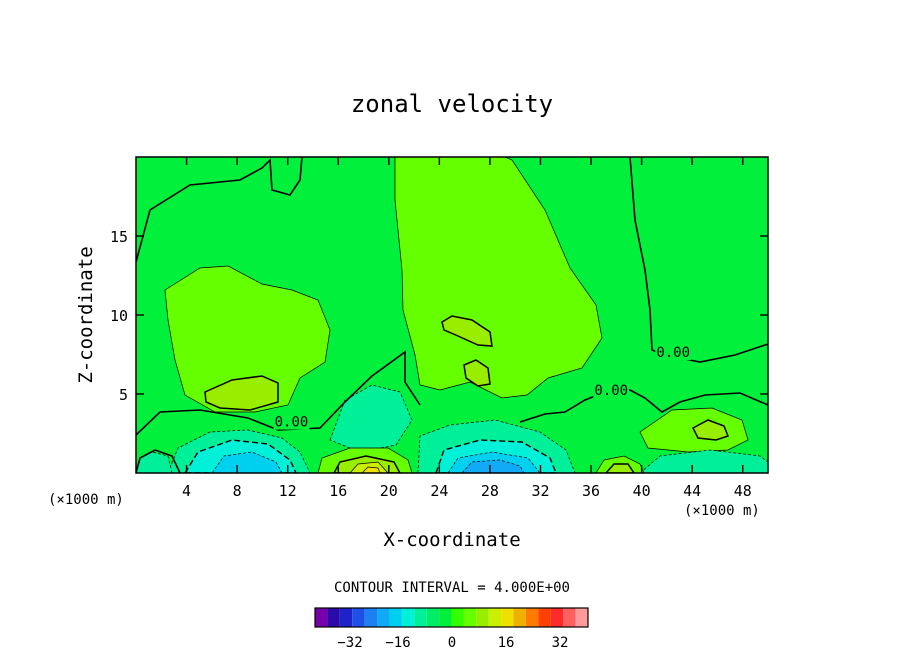 This screenshot has width=904, height=654. What do you see at coordinates (119, 316) in the screenshot?
I see `y-tick-label: 10` at bounding box center [119, 316].